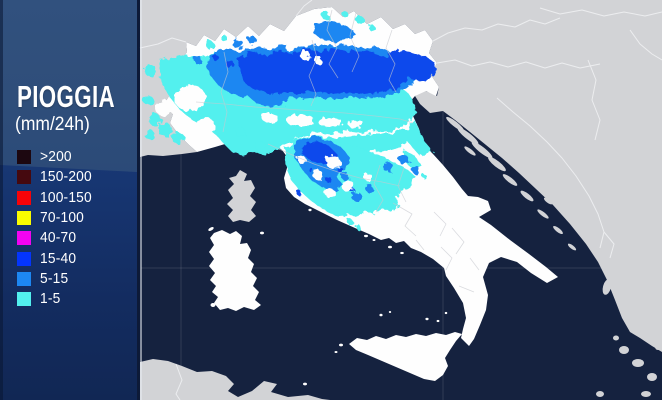 The width and height of the screenshot is (662, 400). I want to click on legend-item: 100-150, so click(56, 198).